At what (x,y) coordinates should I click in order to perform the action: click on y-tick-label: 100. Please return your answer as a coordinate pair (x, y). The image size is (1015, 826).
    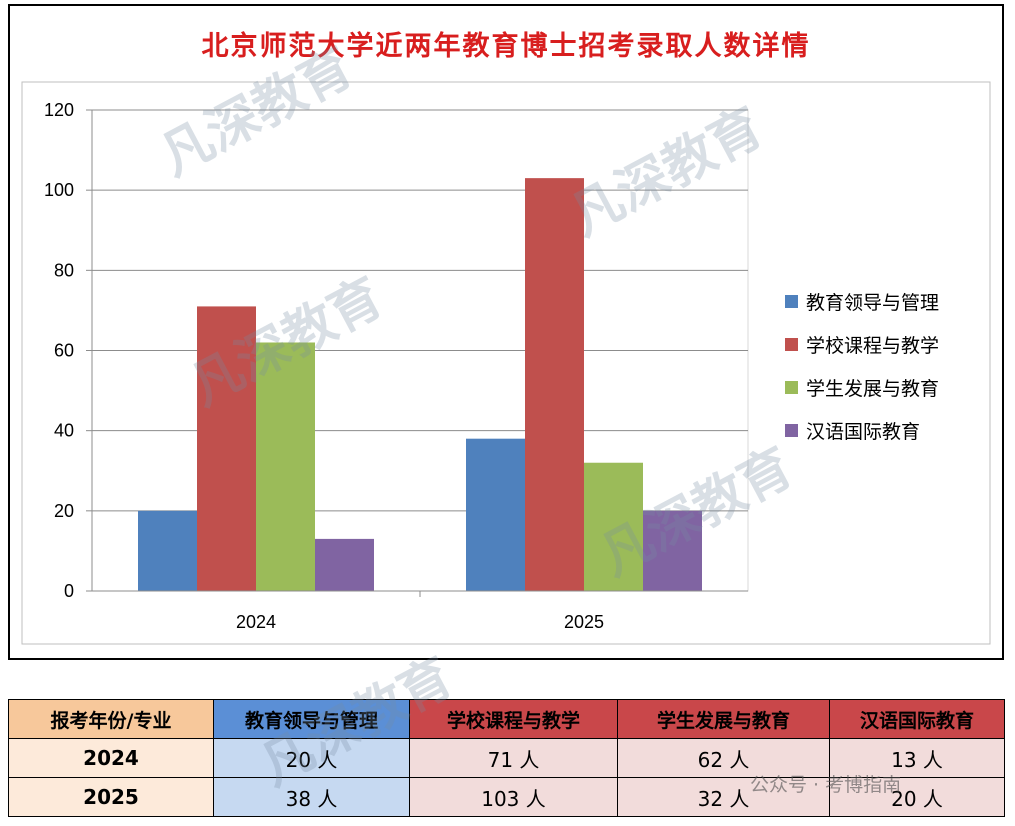
    Looking at the image, I should click on (59, 190).